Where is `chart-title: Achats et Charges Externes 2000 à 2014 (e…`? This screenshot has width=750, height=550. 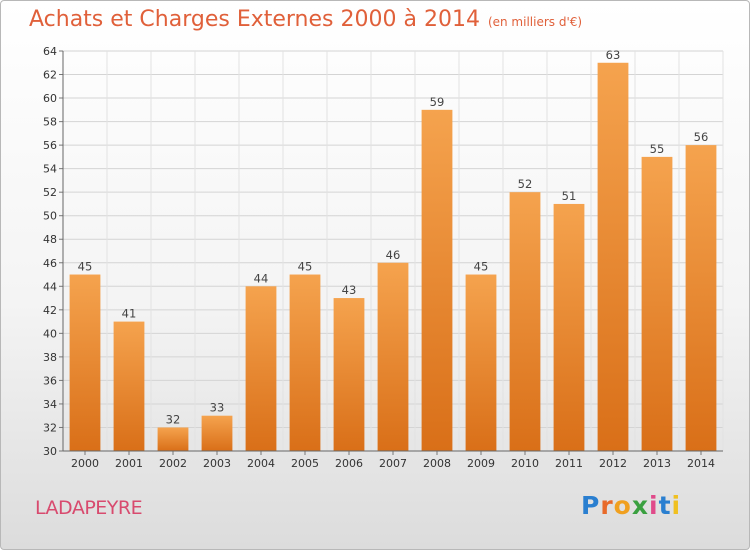
chart-title: Achats et Charges Externes 2000 à 2014 (e… is located at coordinates (305, 19).